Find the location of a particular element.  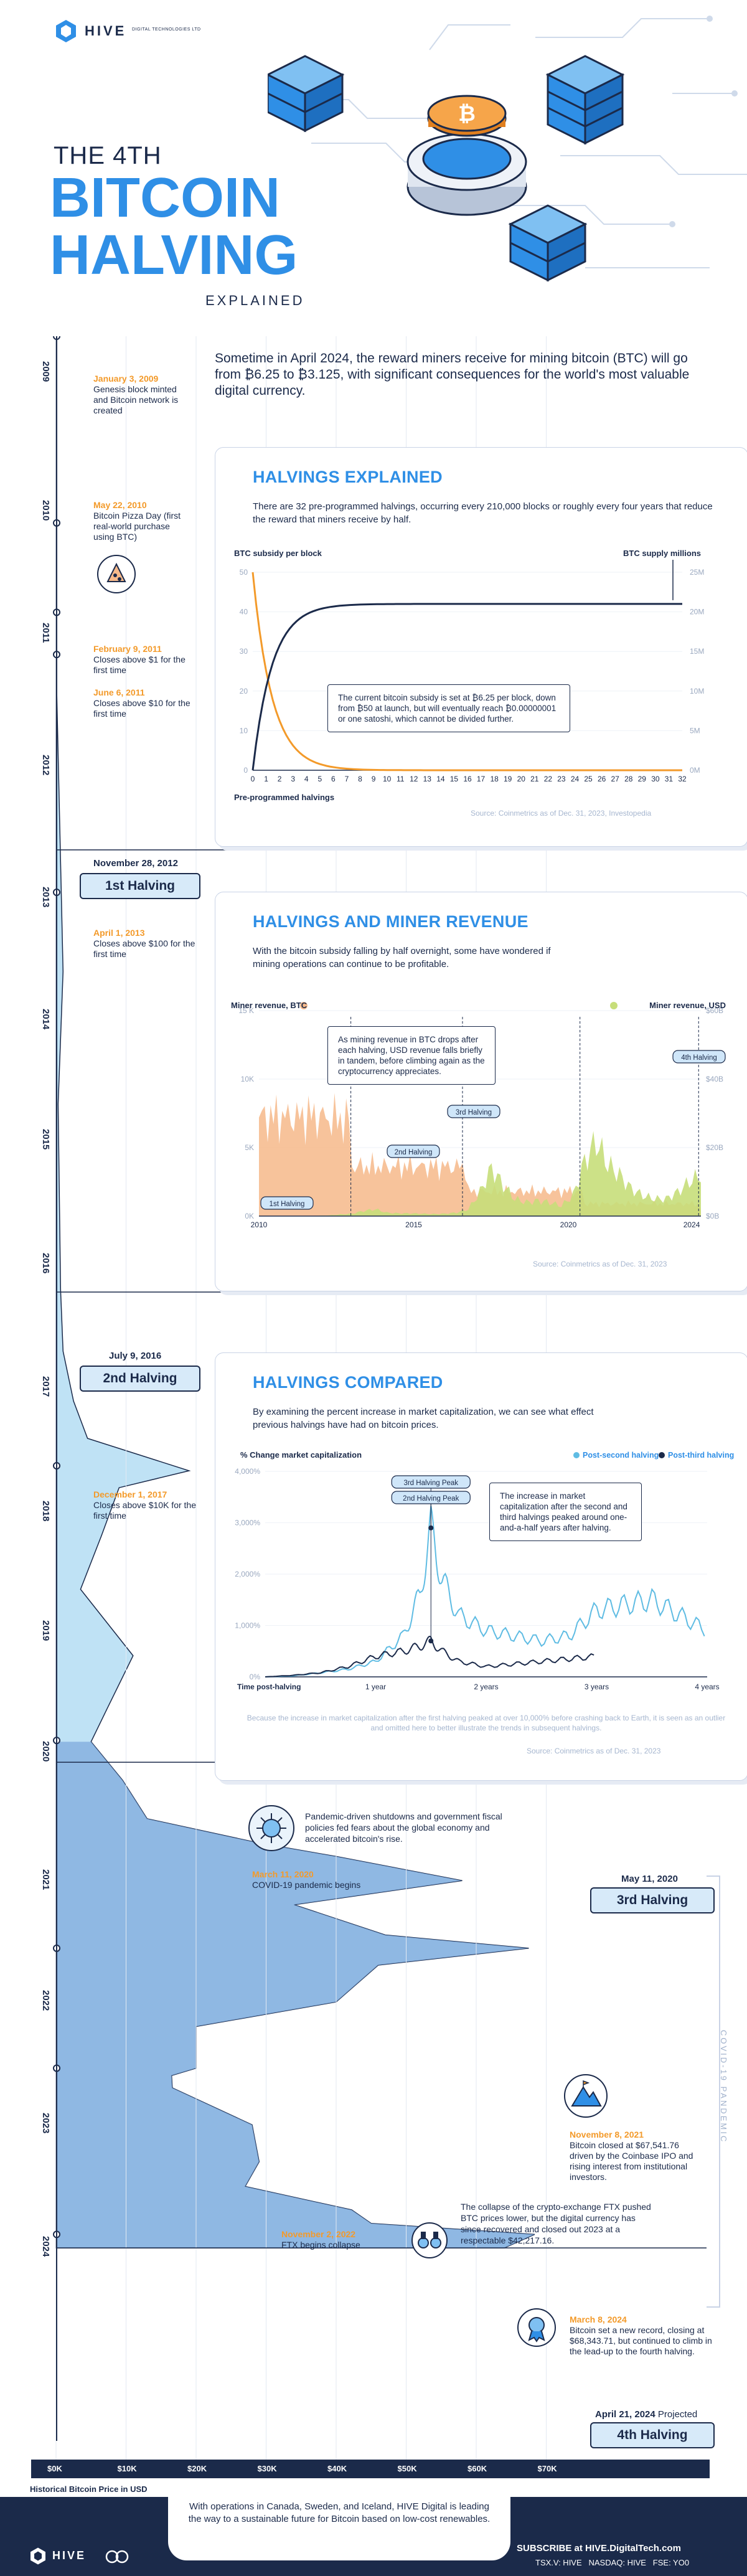

chart1-xtick: 30 is located at coordinates (656, 779).